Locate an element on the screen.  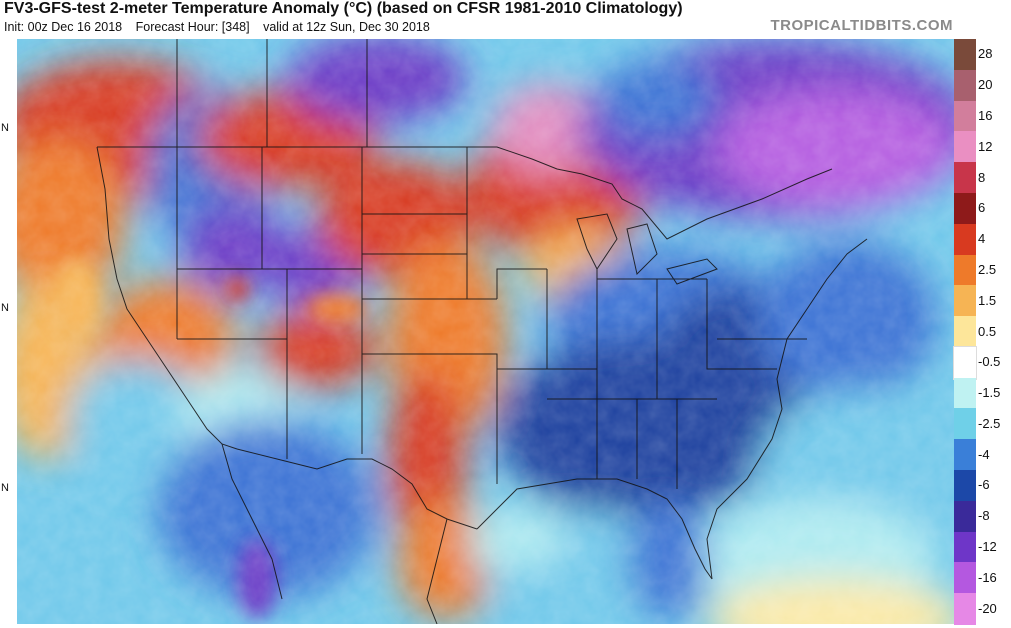
color-scale-label: -2.5 is located at coordinates (989, 423).